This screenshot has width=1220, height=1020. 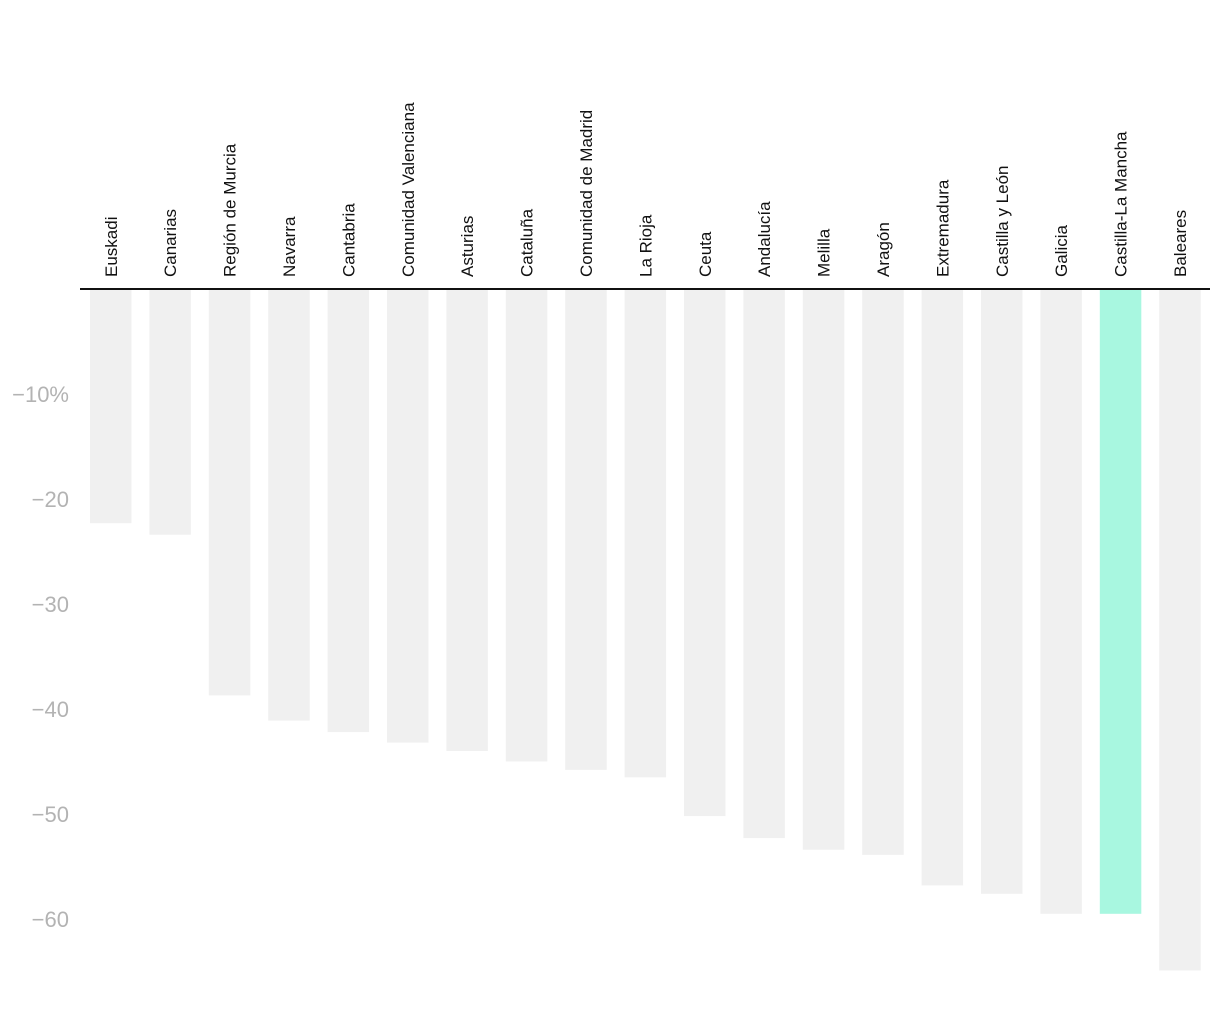 I want to click on bar-la-rioja, so click(x=645, y=533).